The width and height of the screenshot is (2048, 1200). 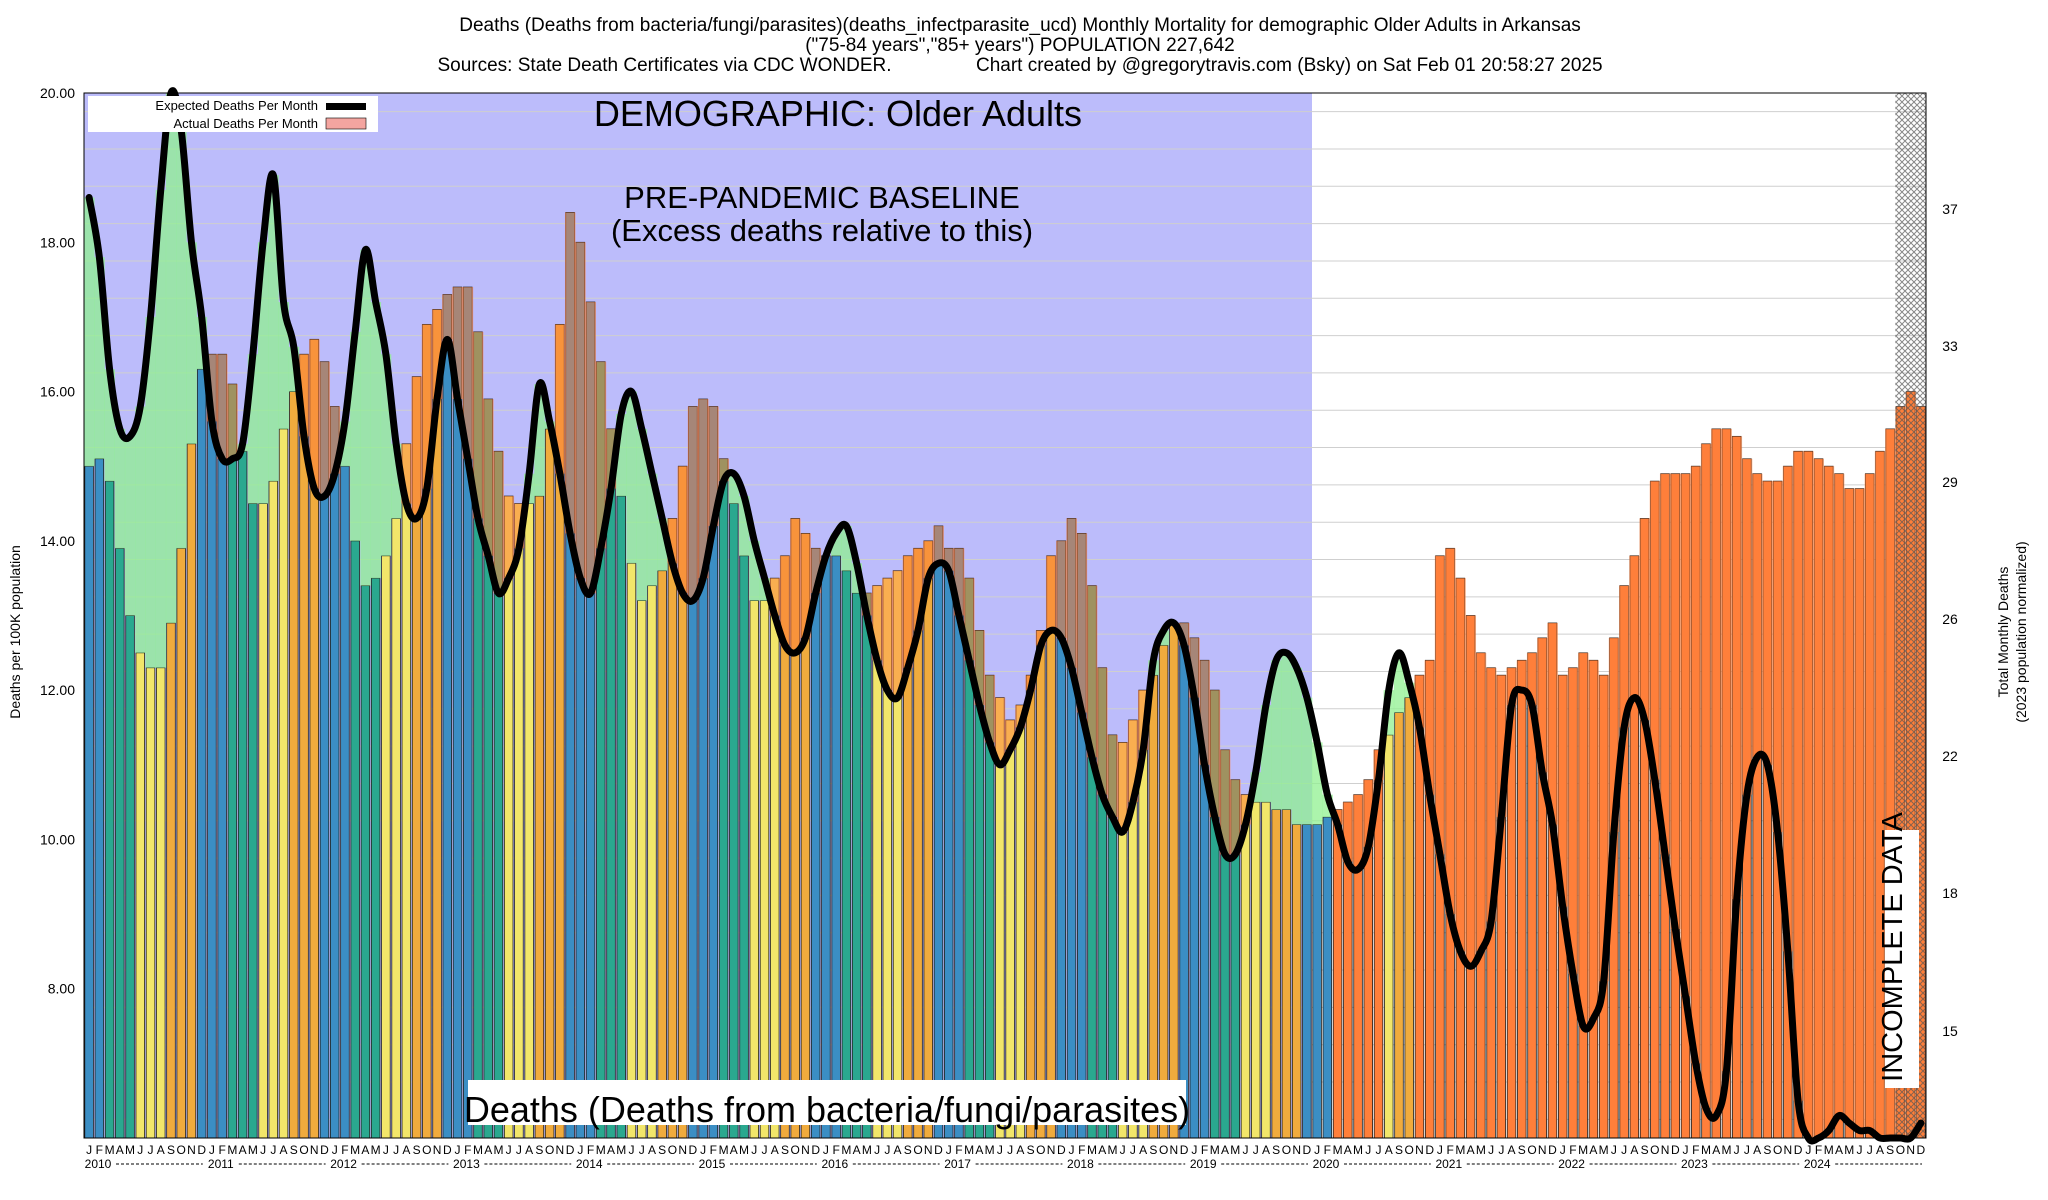 I want to click on y2-tick-label: 15, so click(x=1950, y=1031).